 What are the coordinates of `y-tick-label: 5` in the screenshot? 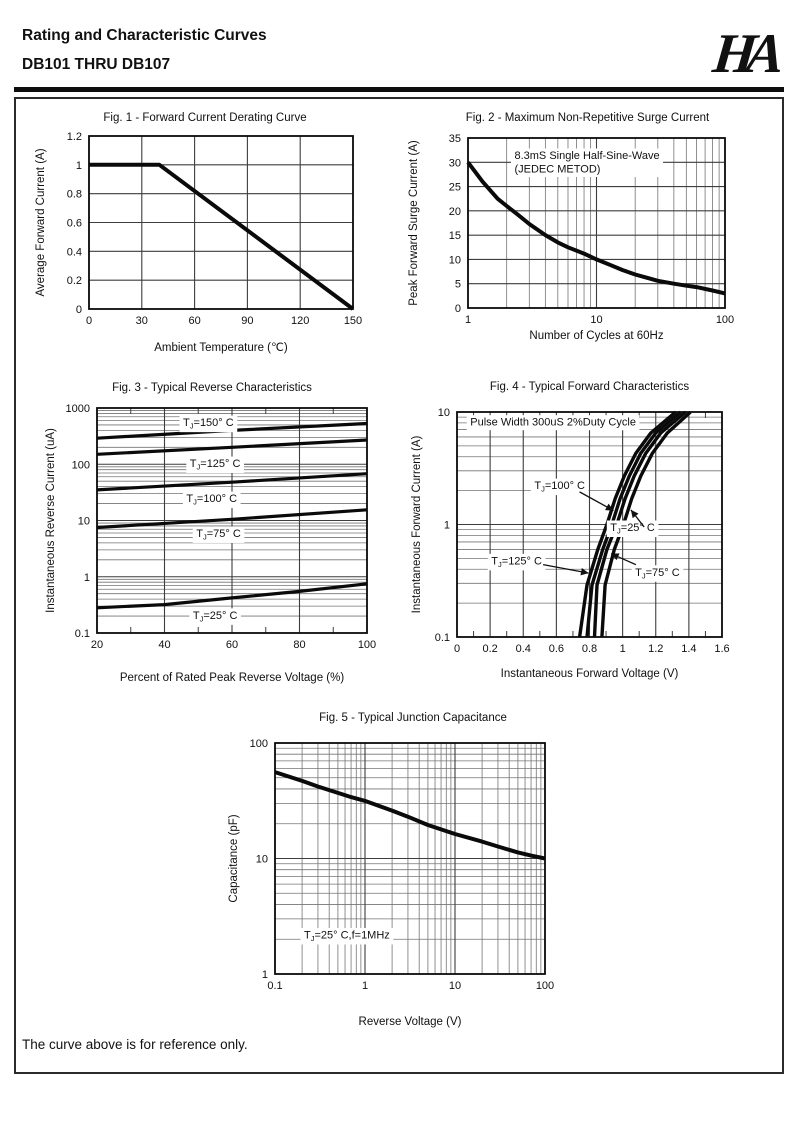 It's located at (458, 285).